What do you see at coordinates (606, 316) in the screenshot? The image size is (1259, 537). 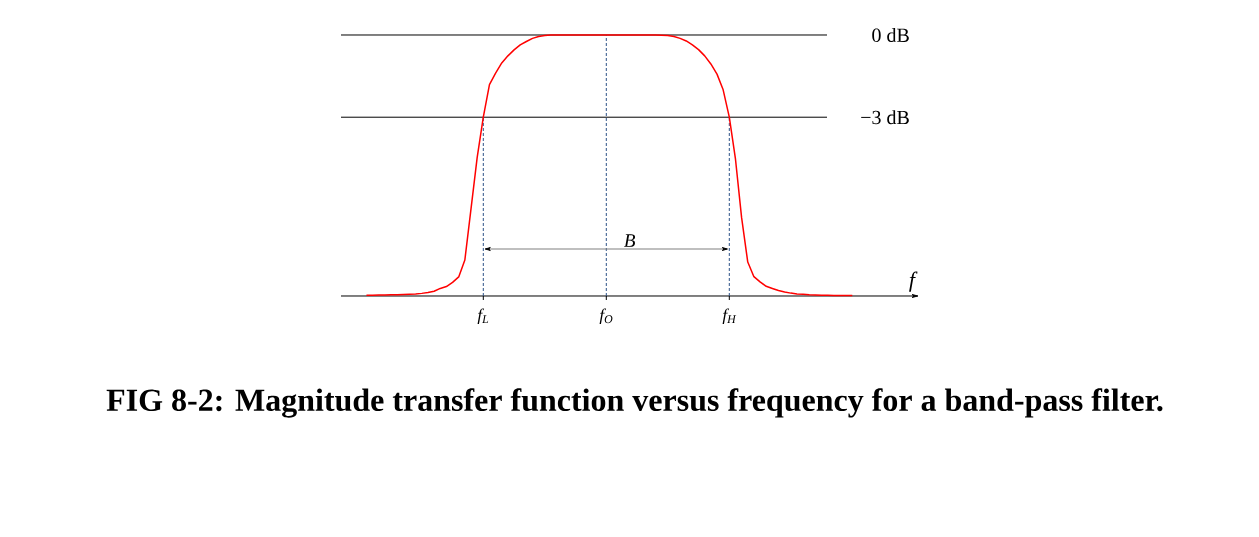 I see `x-tick-label: f$_{O}$` at bounding box center [606, 316].